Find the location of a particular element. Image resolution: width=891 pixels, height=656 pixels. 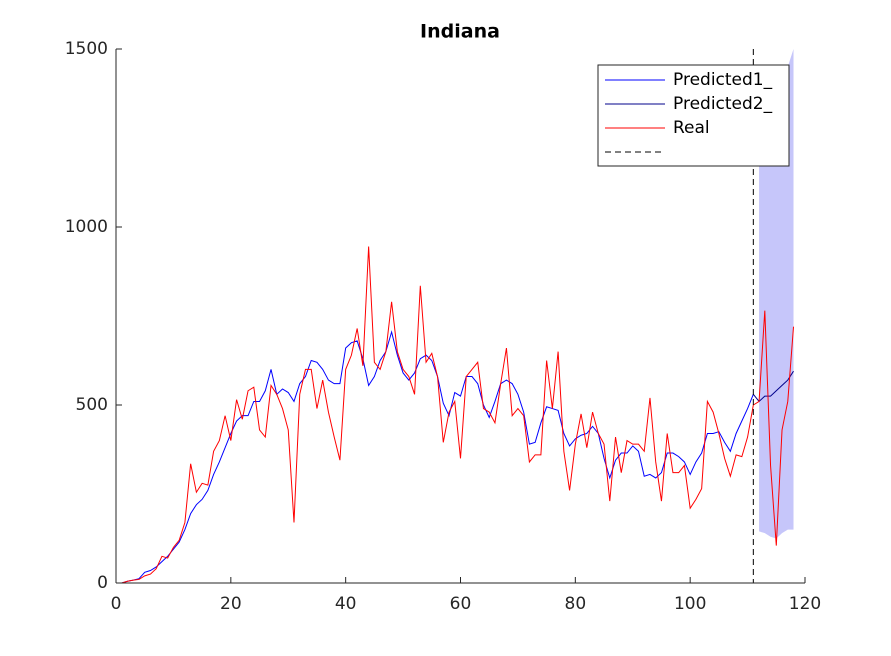

x-tick-label: 100 is located at coordinates (690, 604).